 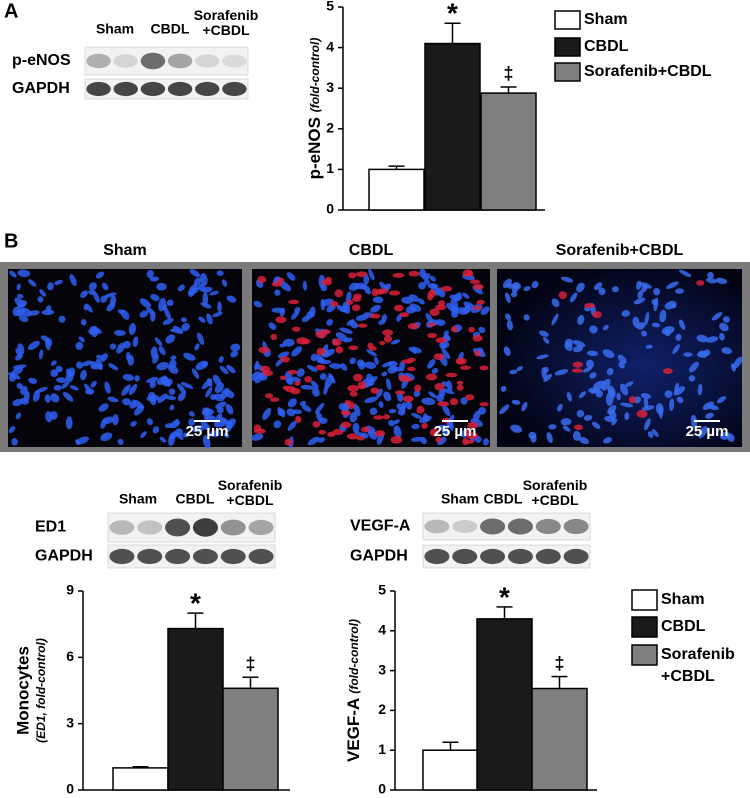 I want to click on bar, so click(x=396, y=189).